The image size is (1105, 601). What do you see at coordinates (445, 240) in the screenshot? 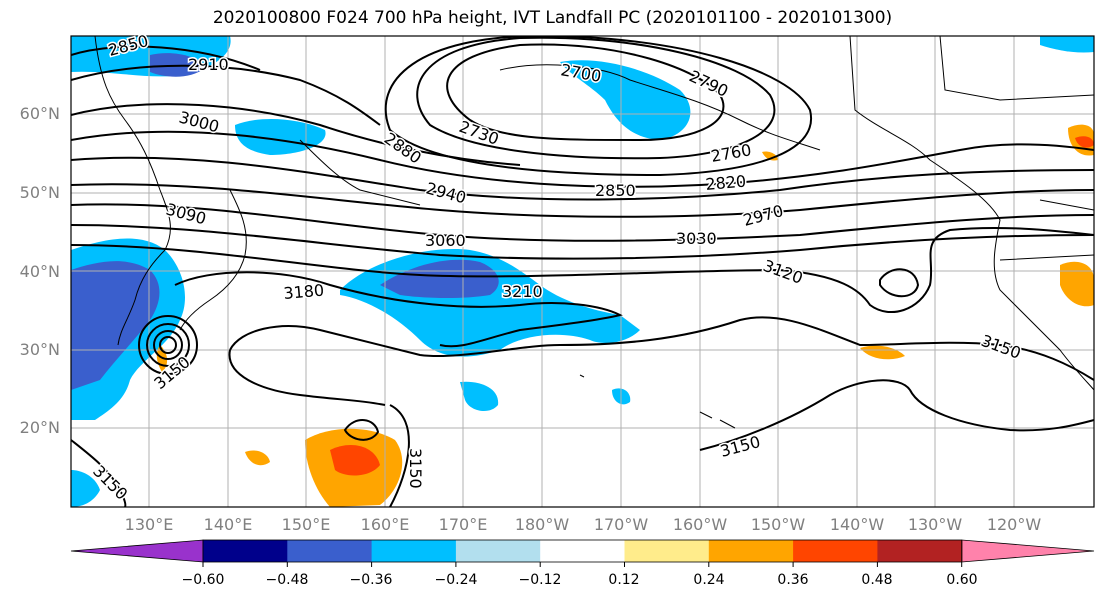
I see `contour-label: 3060` at bounding box center [445, 240].